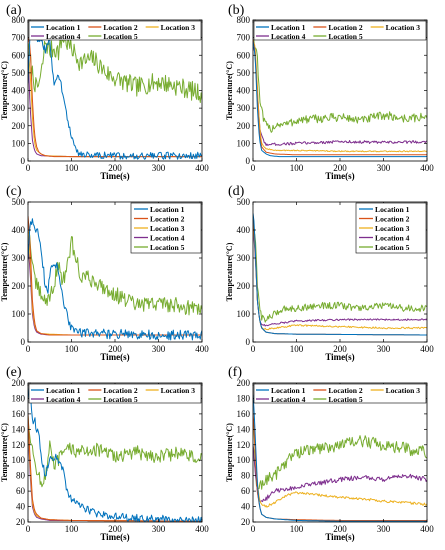 Image resolution: width=445 pixels, height=550 pixels. Describe the element at coordinates (236, 191) in the screenshot. I see `panel-label: (d)` at that location.